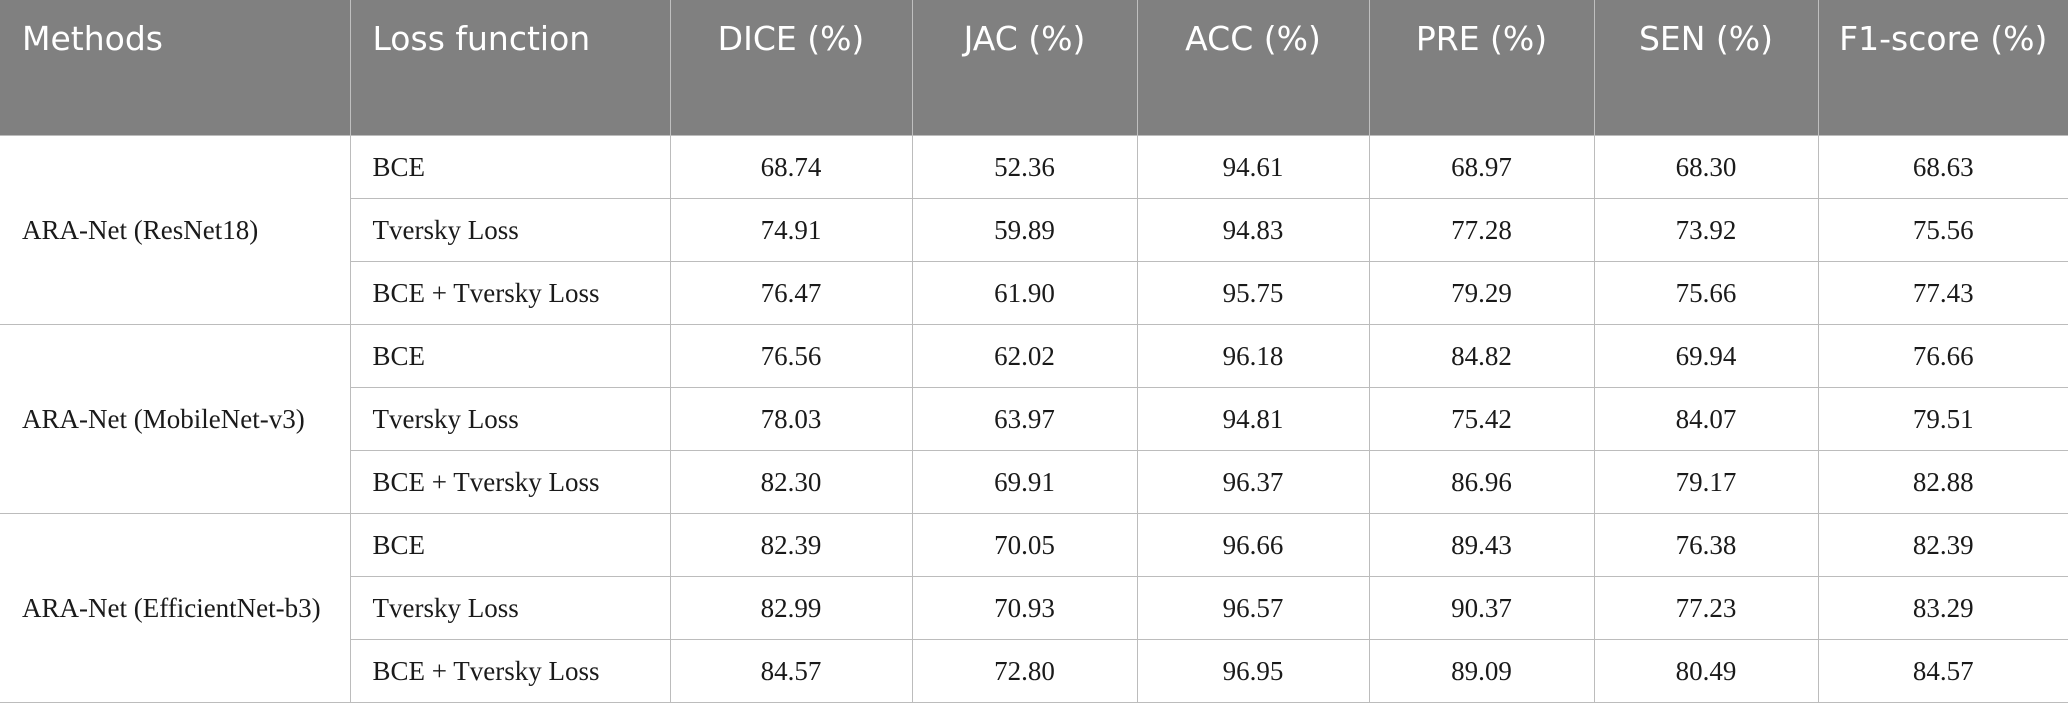  Describe the element at coordinates (1706, 167) in the screenshot. I see `sen-cell: 68.30` at that location.